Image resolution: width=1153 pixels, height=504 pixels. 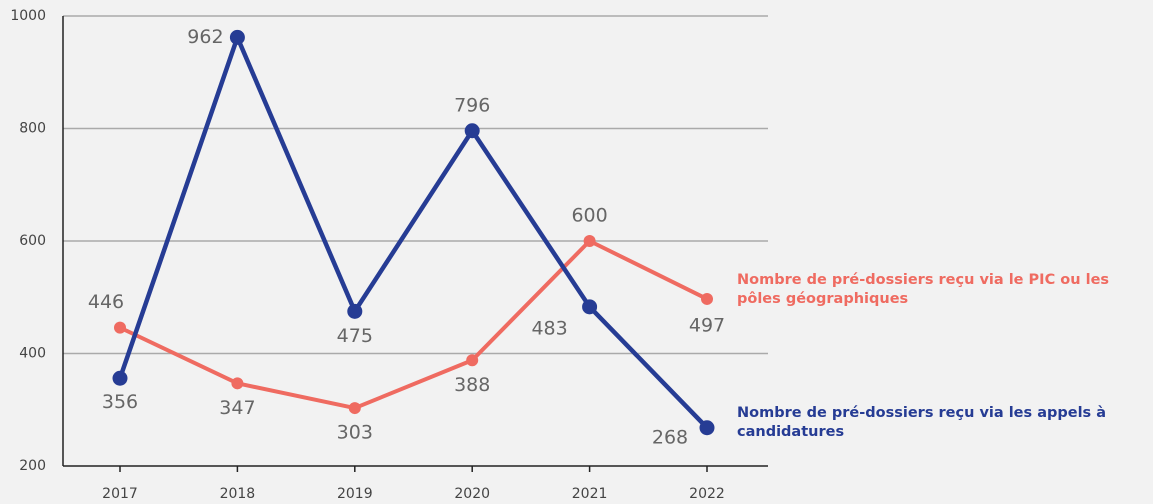 What do you see at coordinates (120, 494) in the screenshot?
I see `x-tick-label: 2017` at bounding box center [120, 494].